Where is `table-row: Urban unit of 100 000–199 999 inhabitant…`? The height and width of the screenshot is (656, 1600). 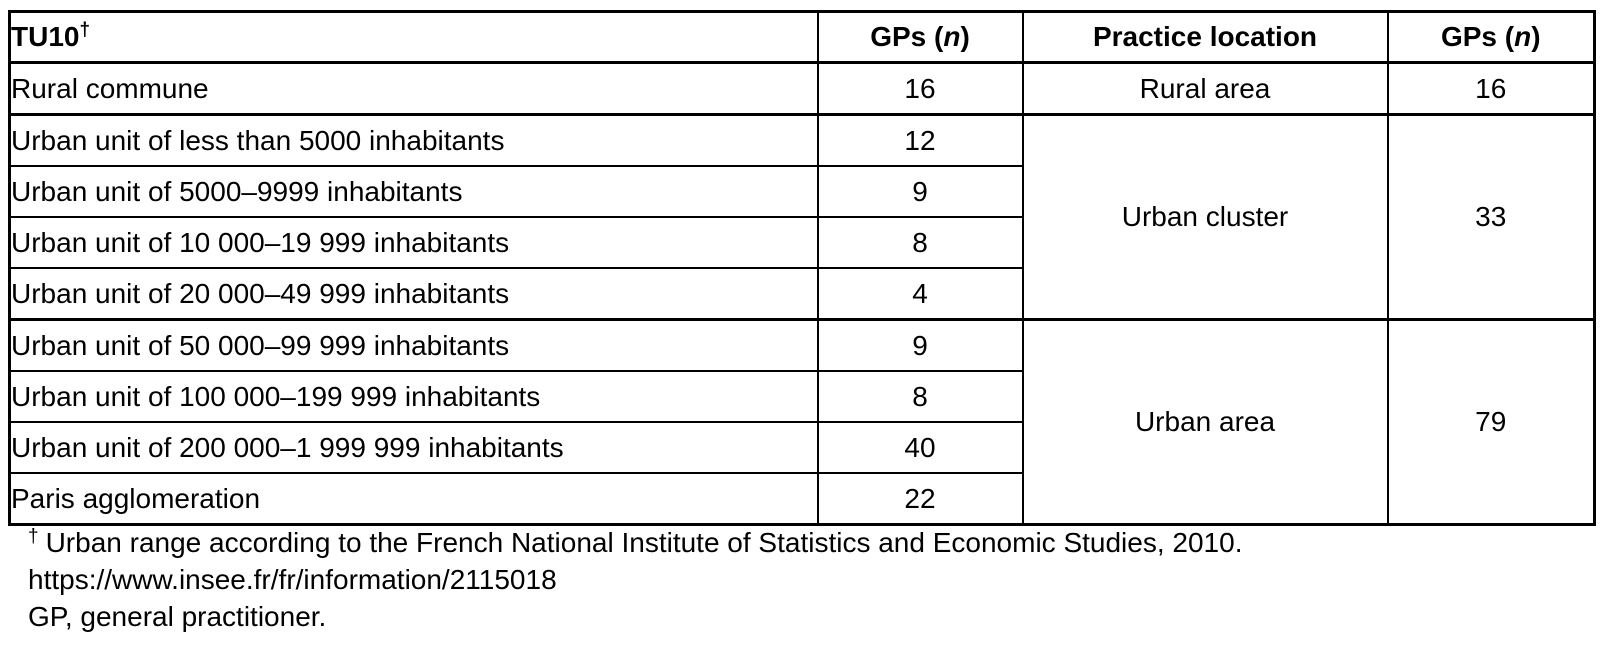
table-row: Urban unit of 100 000–199 999 inhabitant… is located at coordinates (801, 396).